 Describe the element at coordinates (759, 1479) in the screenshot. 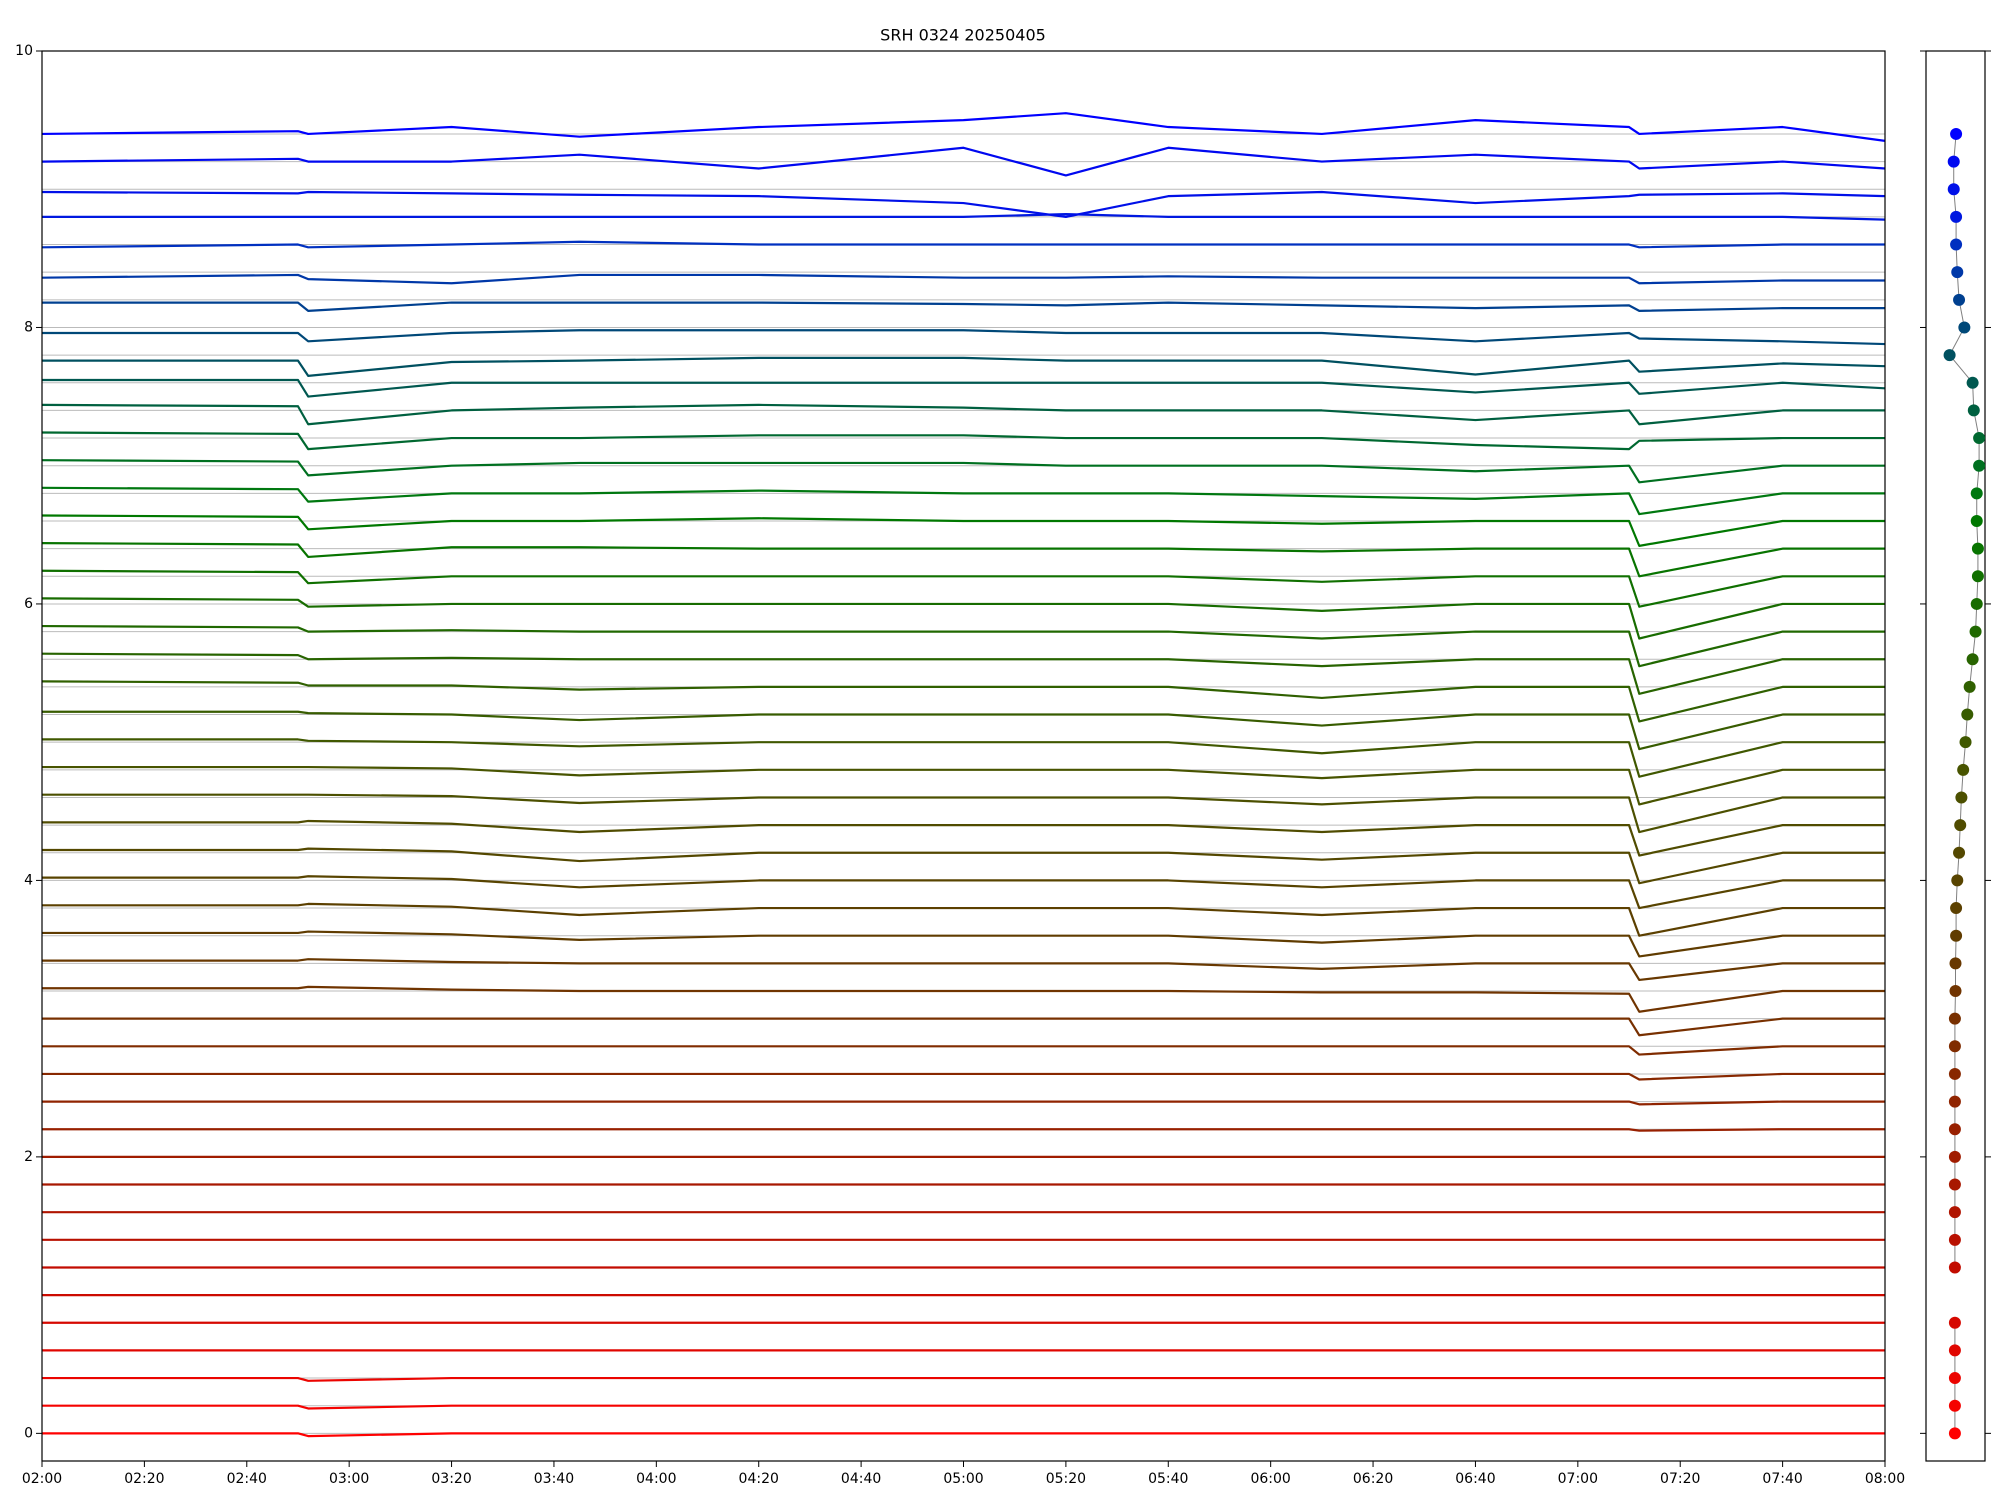

I see `x-tick-label: 04:20` at that location.